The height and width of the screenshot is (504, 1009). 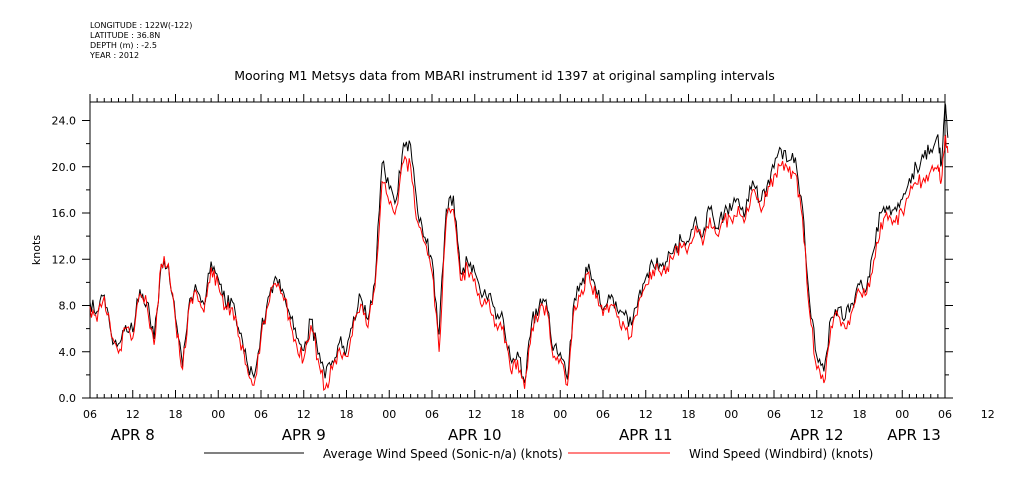 I want to click on y-axis-label: knots, so click(x=36, y=250).